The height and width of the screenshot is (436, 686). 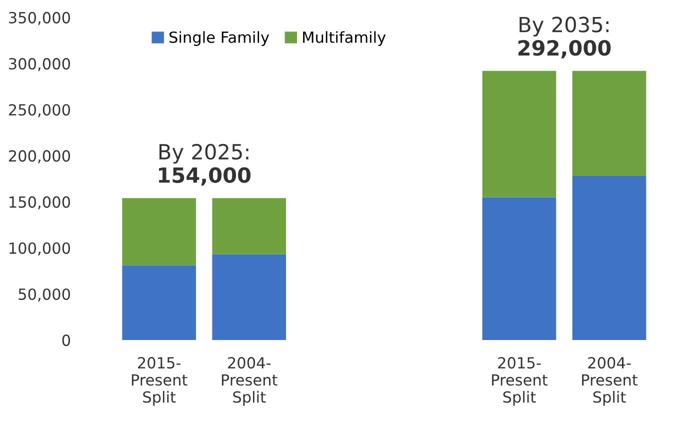 What do you see at coordinates (39, 65) in the screenshot?
I see `y-tick-label: 300,000` at bounding box center [39, 65].